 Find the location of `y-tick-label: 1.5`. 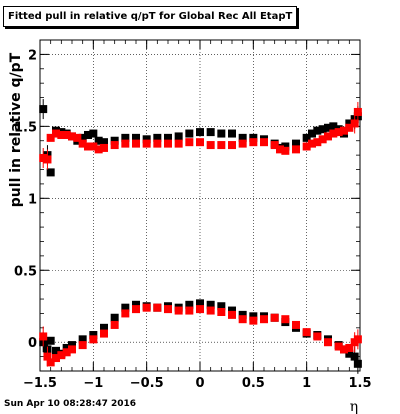

y-tick-label: 1.5 is located at coordinates (25, 127).